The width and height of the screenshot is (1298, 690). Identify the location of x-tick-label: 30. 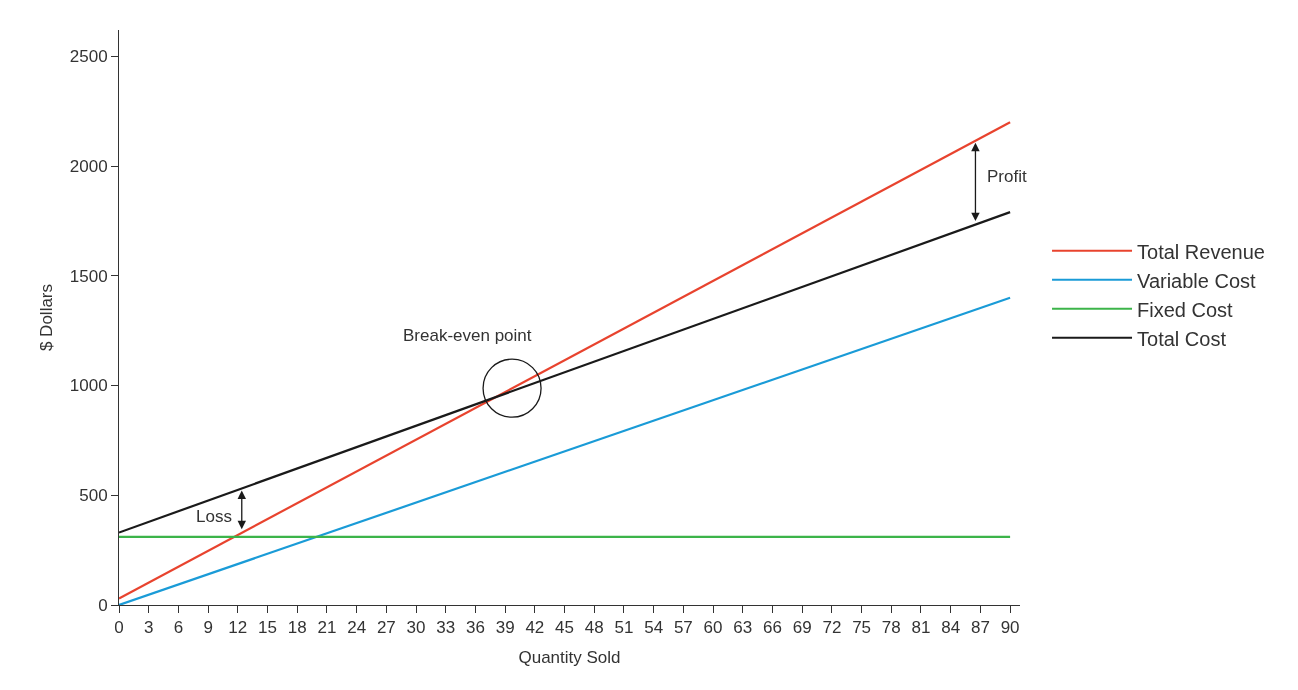
(416, 628).